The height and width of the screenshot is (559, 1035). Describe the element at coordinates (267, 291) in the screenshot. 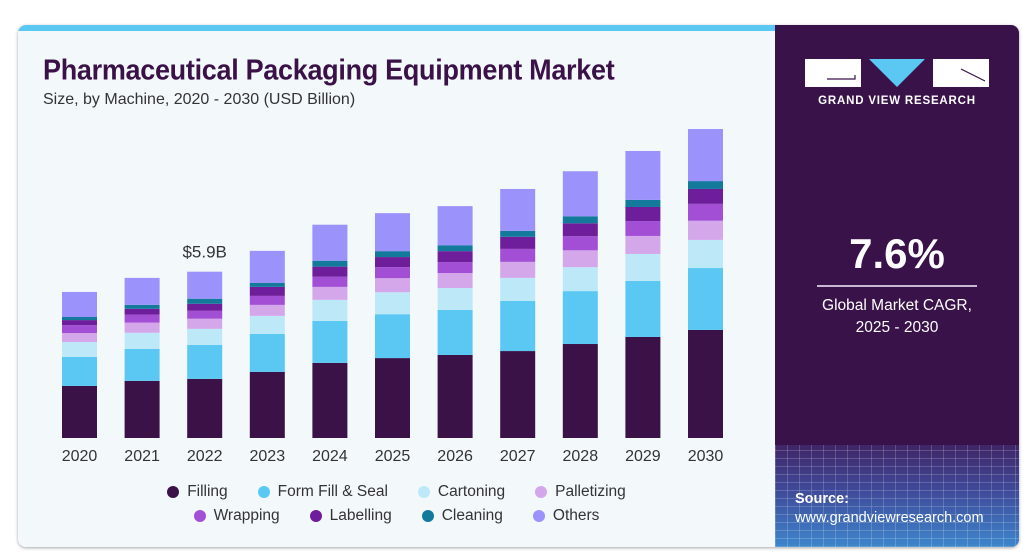

I see `bar-segment-labelling-2023` at that location.